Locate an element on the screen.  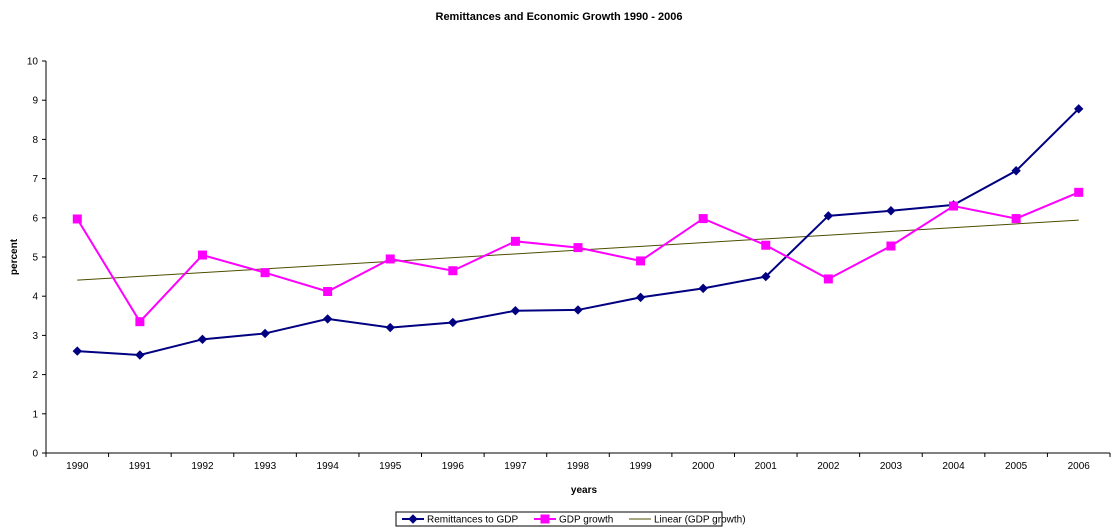
y-tick-label: 0 is located at coordinates (35, 454).